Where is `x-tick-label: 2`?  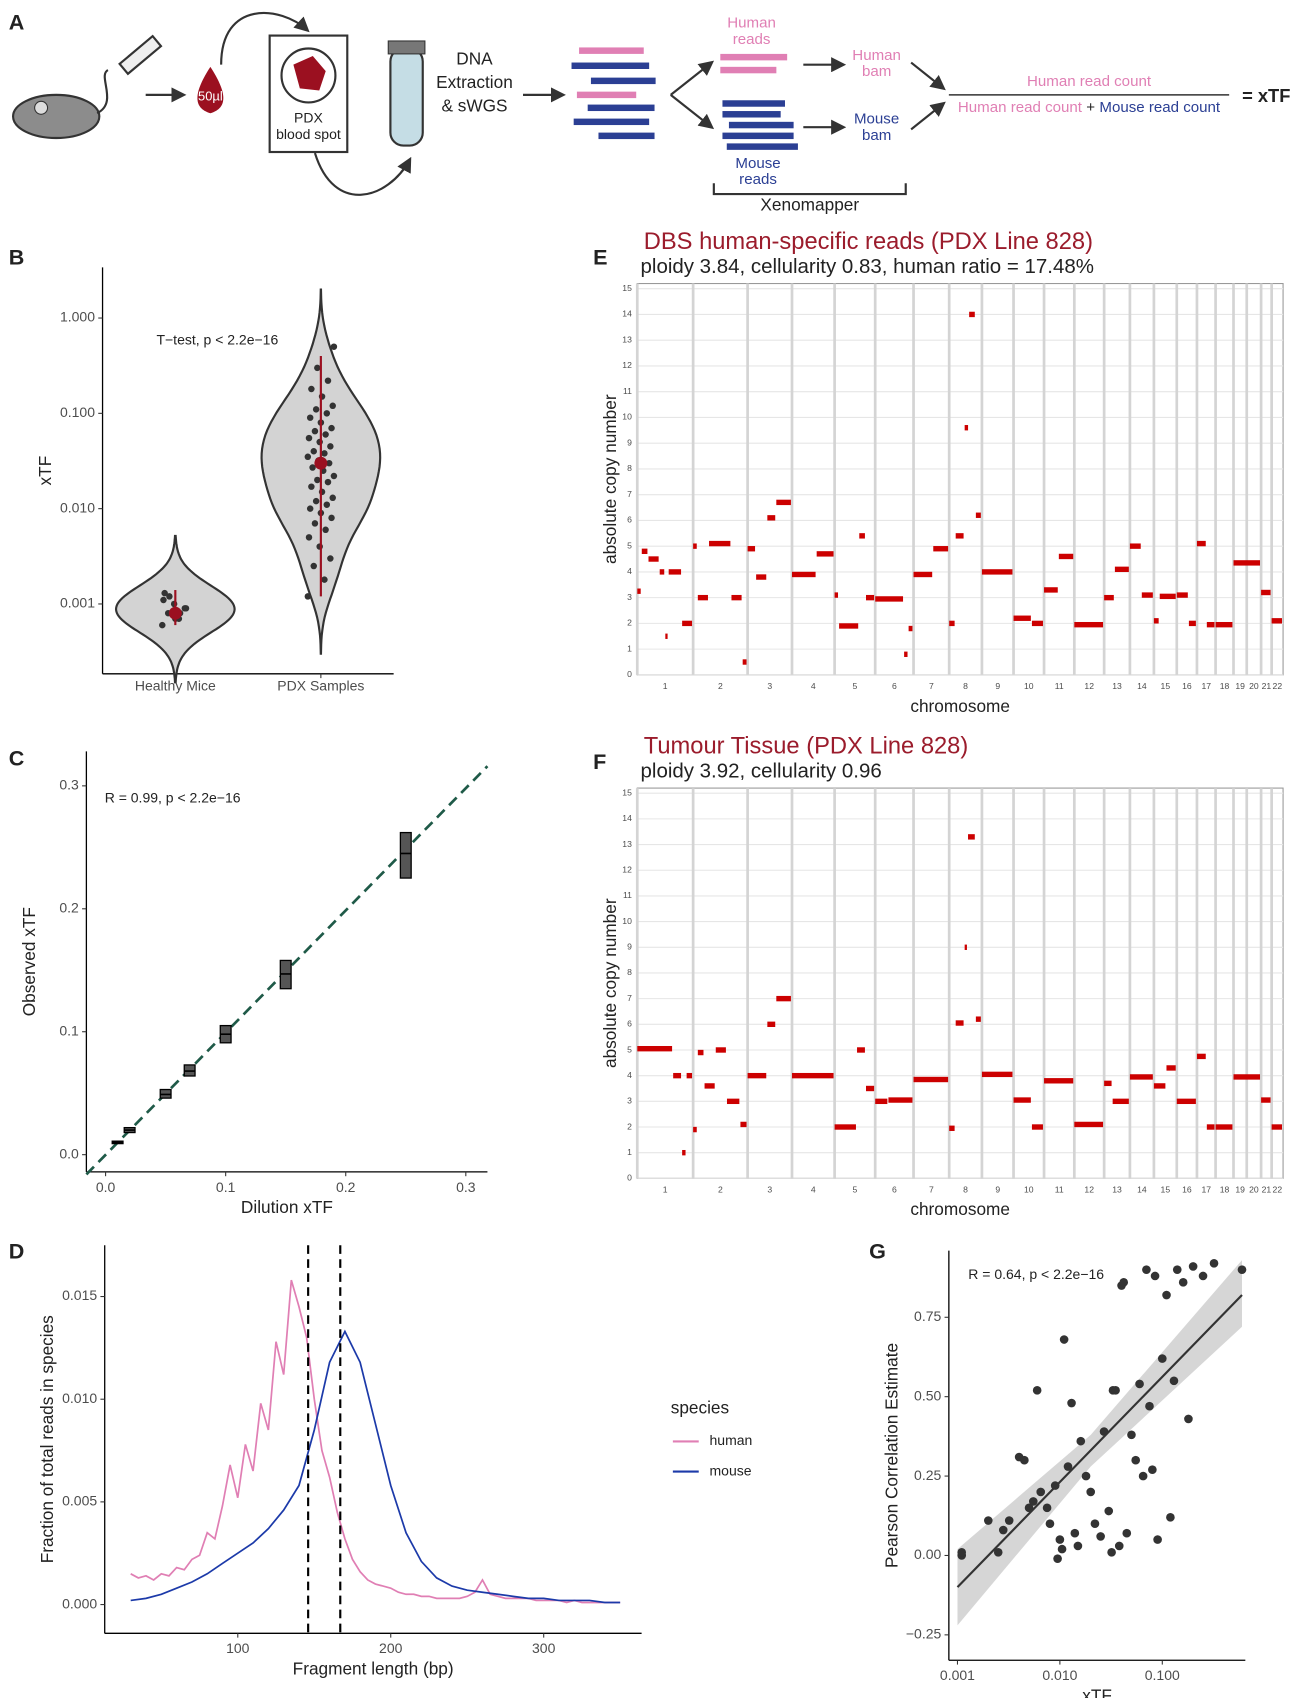 x-tick-label: 2 is located at coordinates (720, 1189).